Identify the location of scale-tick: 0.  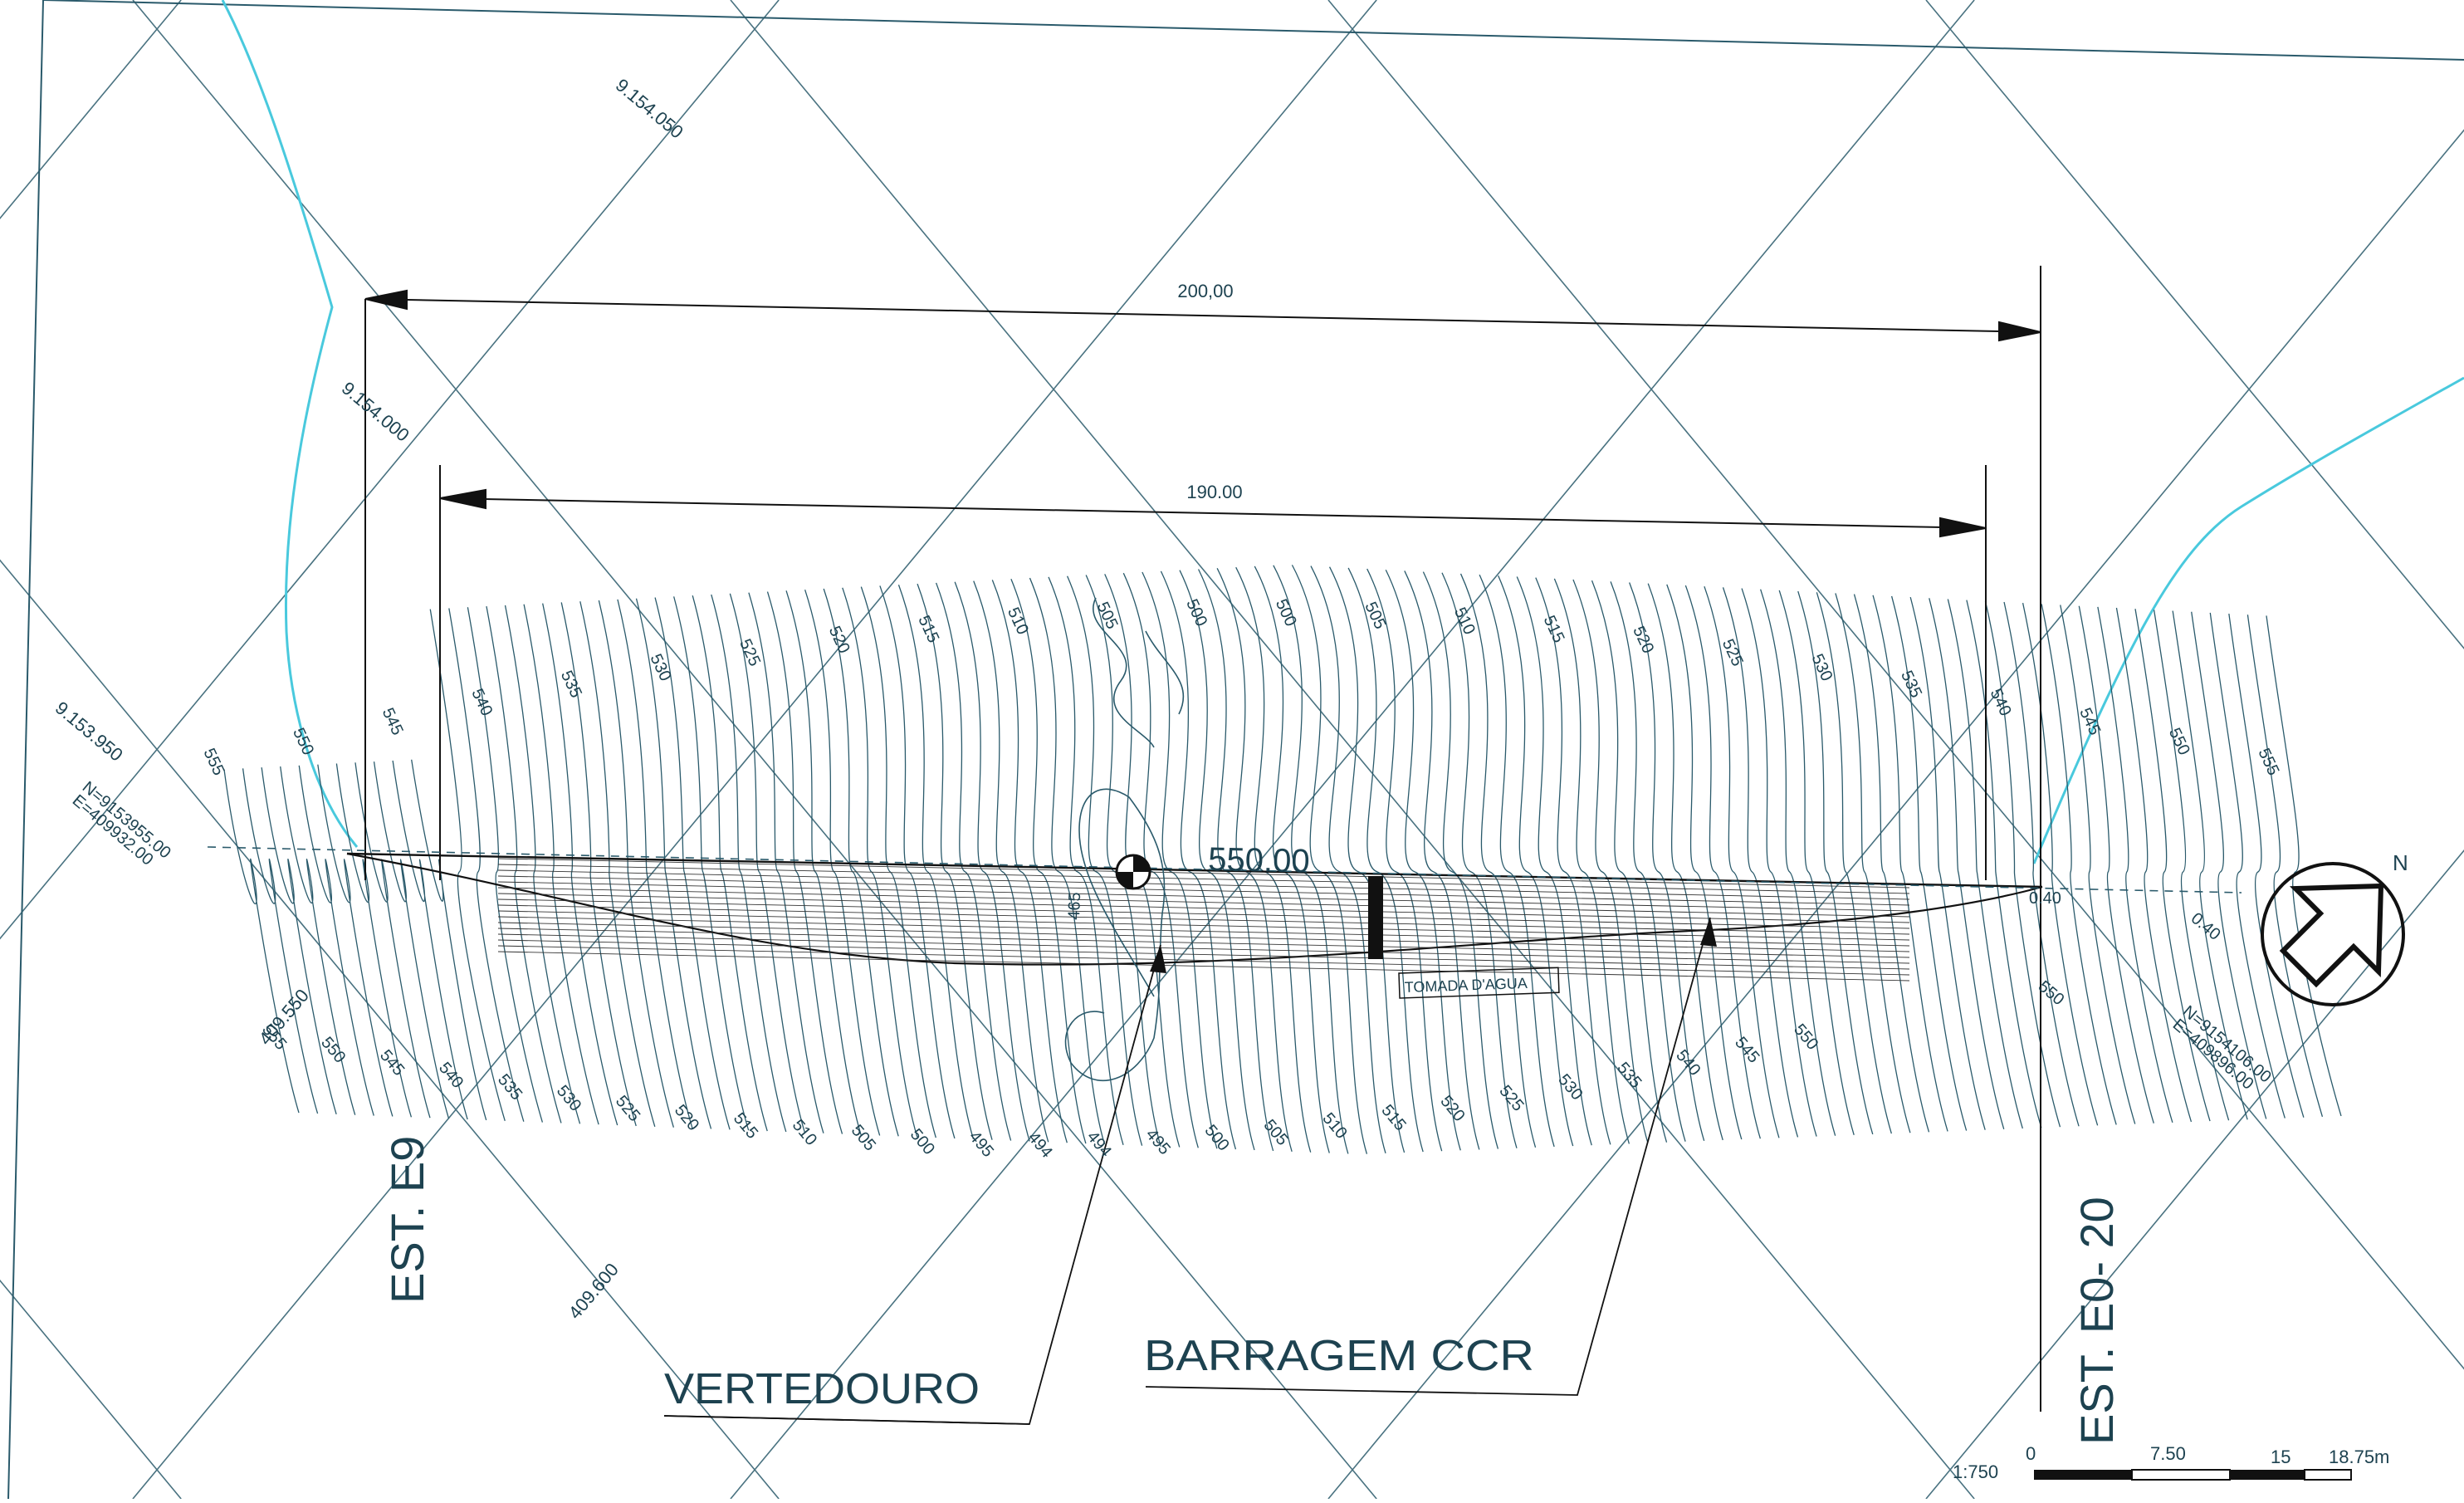
(2031, 1453).